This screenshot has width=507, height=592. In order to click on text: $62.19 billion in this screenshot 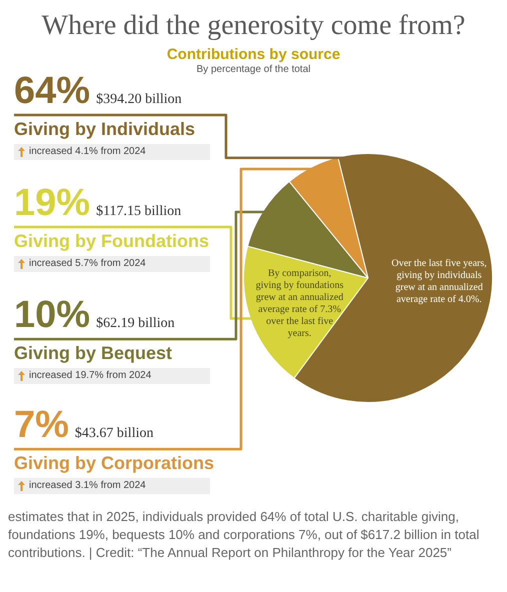, I will do `click(135, 323)`.